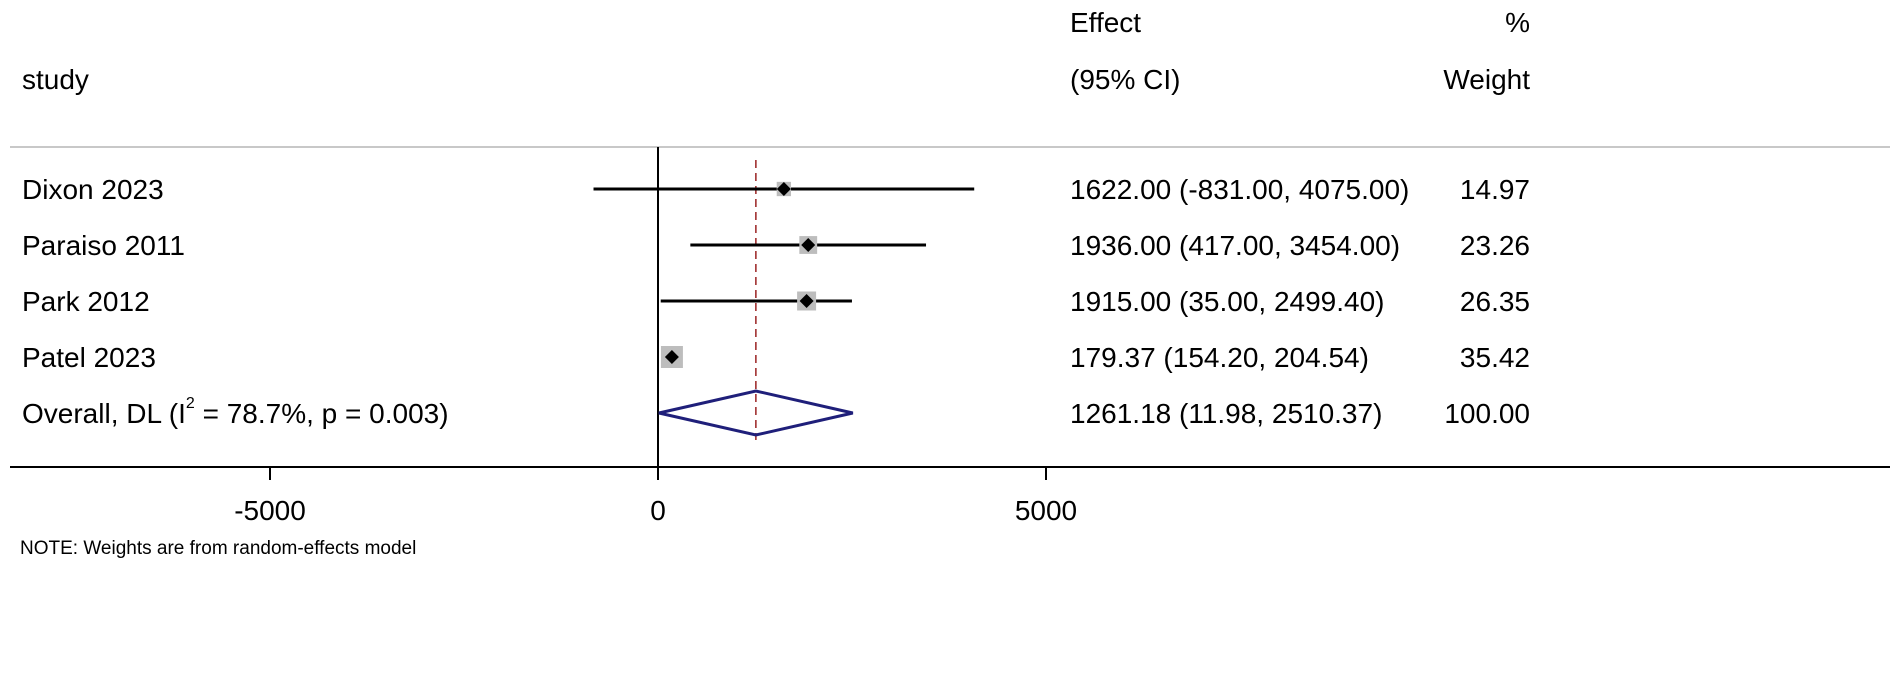 The height and width of the screenshot is (687, 1902). Describe the element at coordinates (235, 412) in the screenshot. I see `overall-label: Overall, DL (I2 = 78.7%, p = 0.003)` at that location.